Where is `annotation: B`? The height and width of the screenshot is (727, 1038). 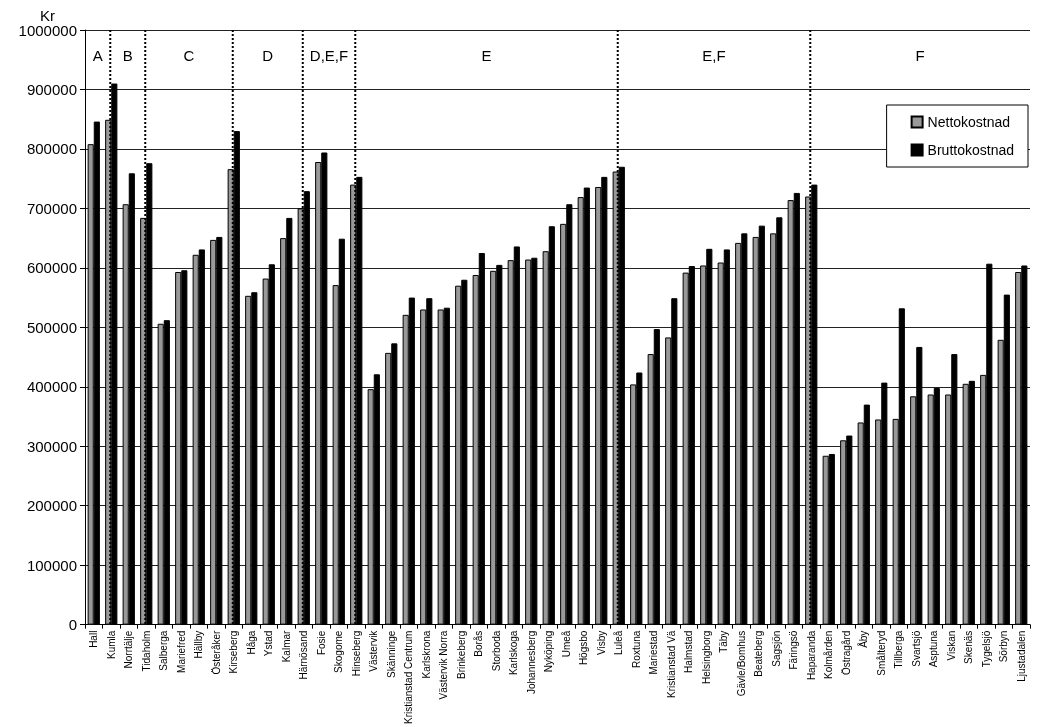
annotation: B is located at coordinates (127, 55).